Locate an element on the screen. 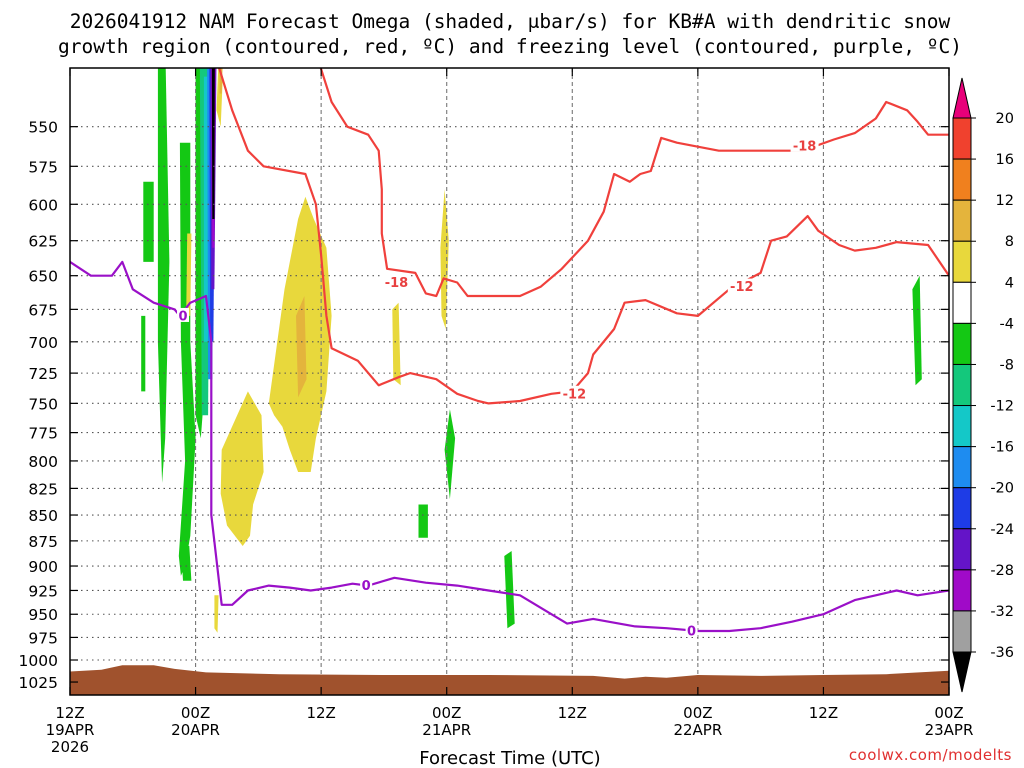  colorbar-label: -24 is located at coordinates (1002, 530).